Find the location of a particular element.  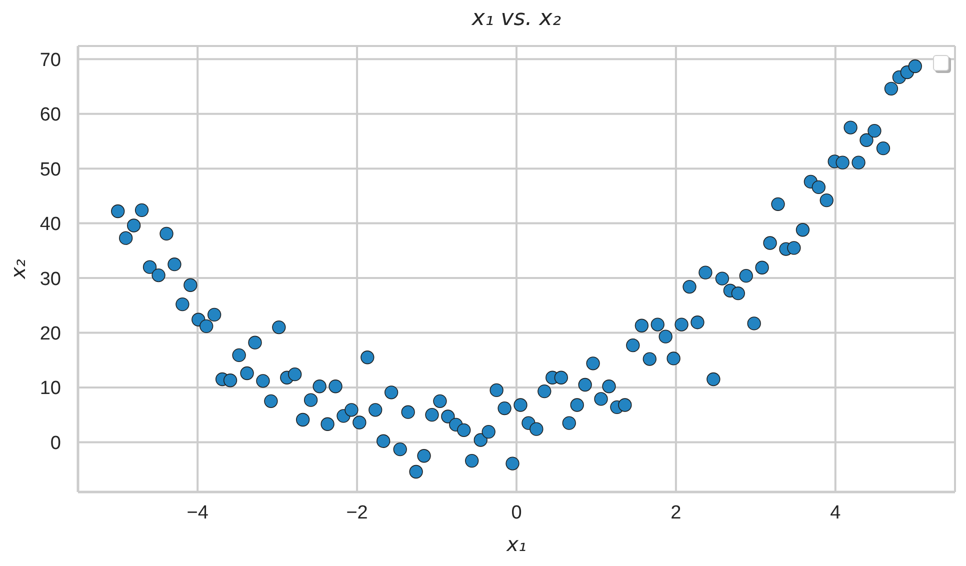

x-axis-title: x₁ is located at coordinates (516, 544).